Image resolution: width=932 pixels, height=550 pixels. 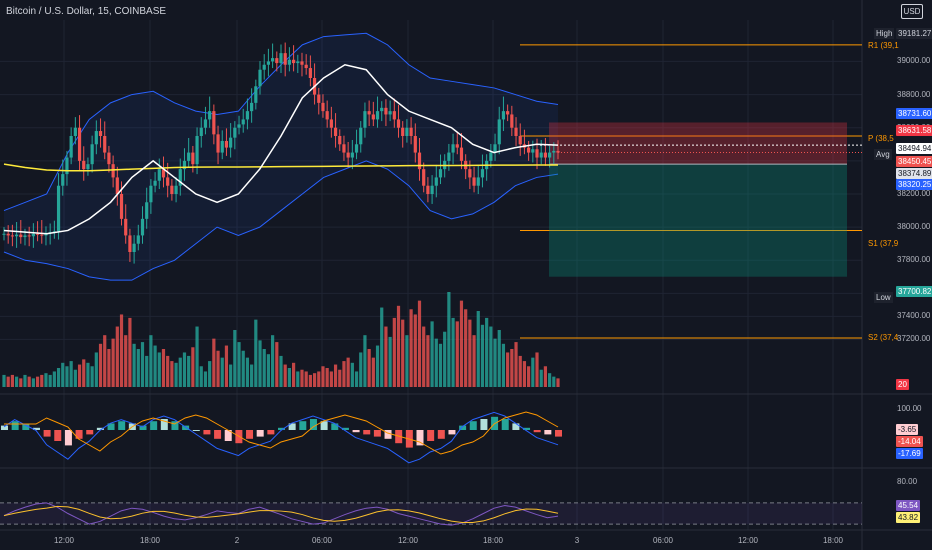 I want to click on symbol-title: Bitcoin / U.S. Dollar, 15, COINBASE, so click(x=86, y=11).